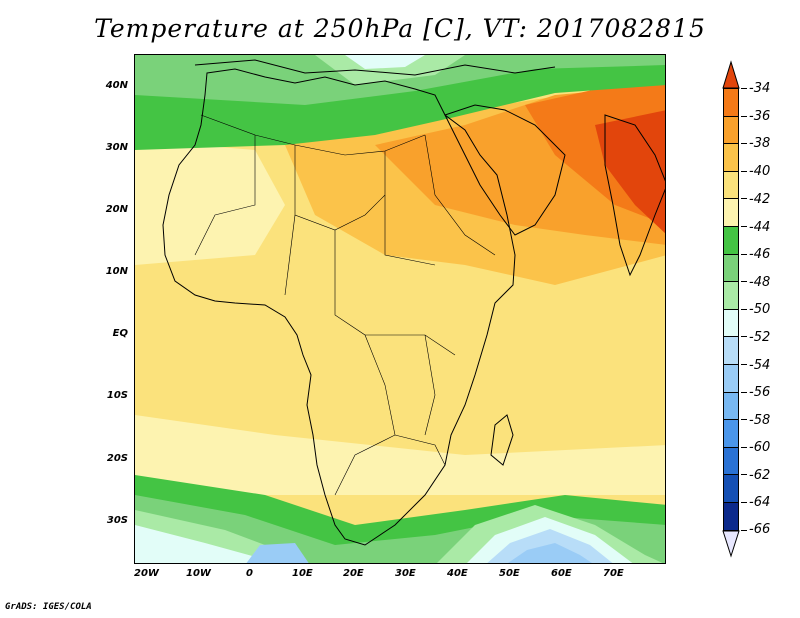  What do you see at coordinates (210, 202) in the screenshot?
I see `band-minus44` at bounding box center [210, 202].